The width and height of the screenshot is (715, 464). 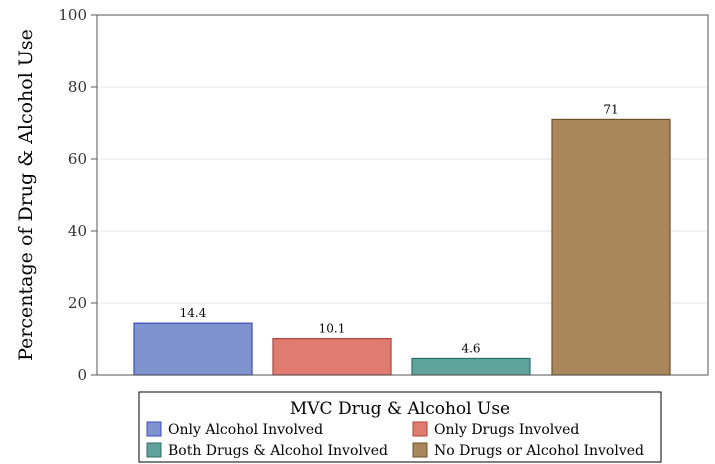 I want to click on bar-value-label: 71, so click(x=610, y=109).